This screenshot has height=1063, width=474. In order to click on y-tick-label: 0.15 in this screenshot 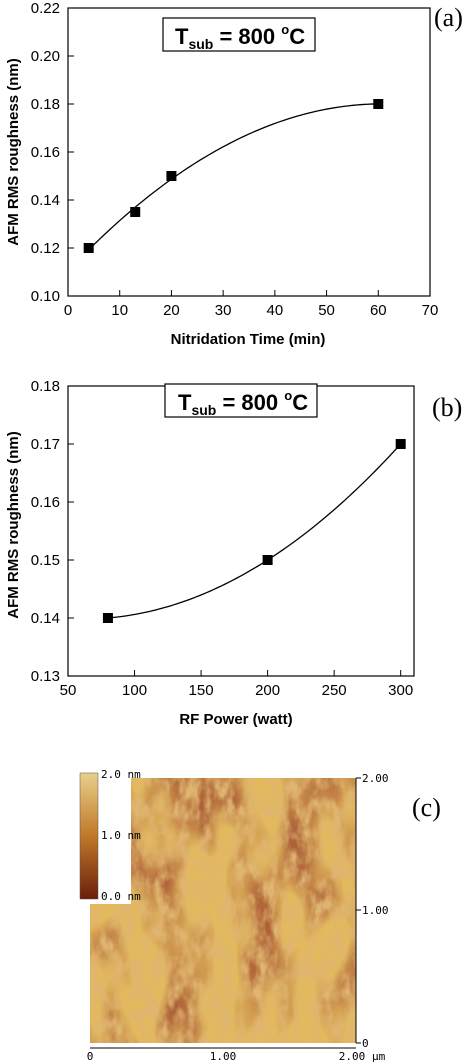, I will do `click(45, 560)`.